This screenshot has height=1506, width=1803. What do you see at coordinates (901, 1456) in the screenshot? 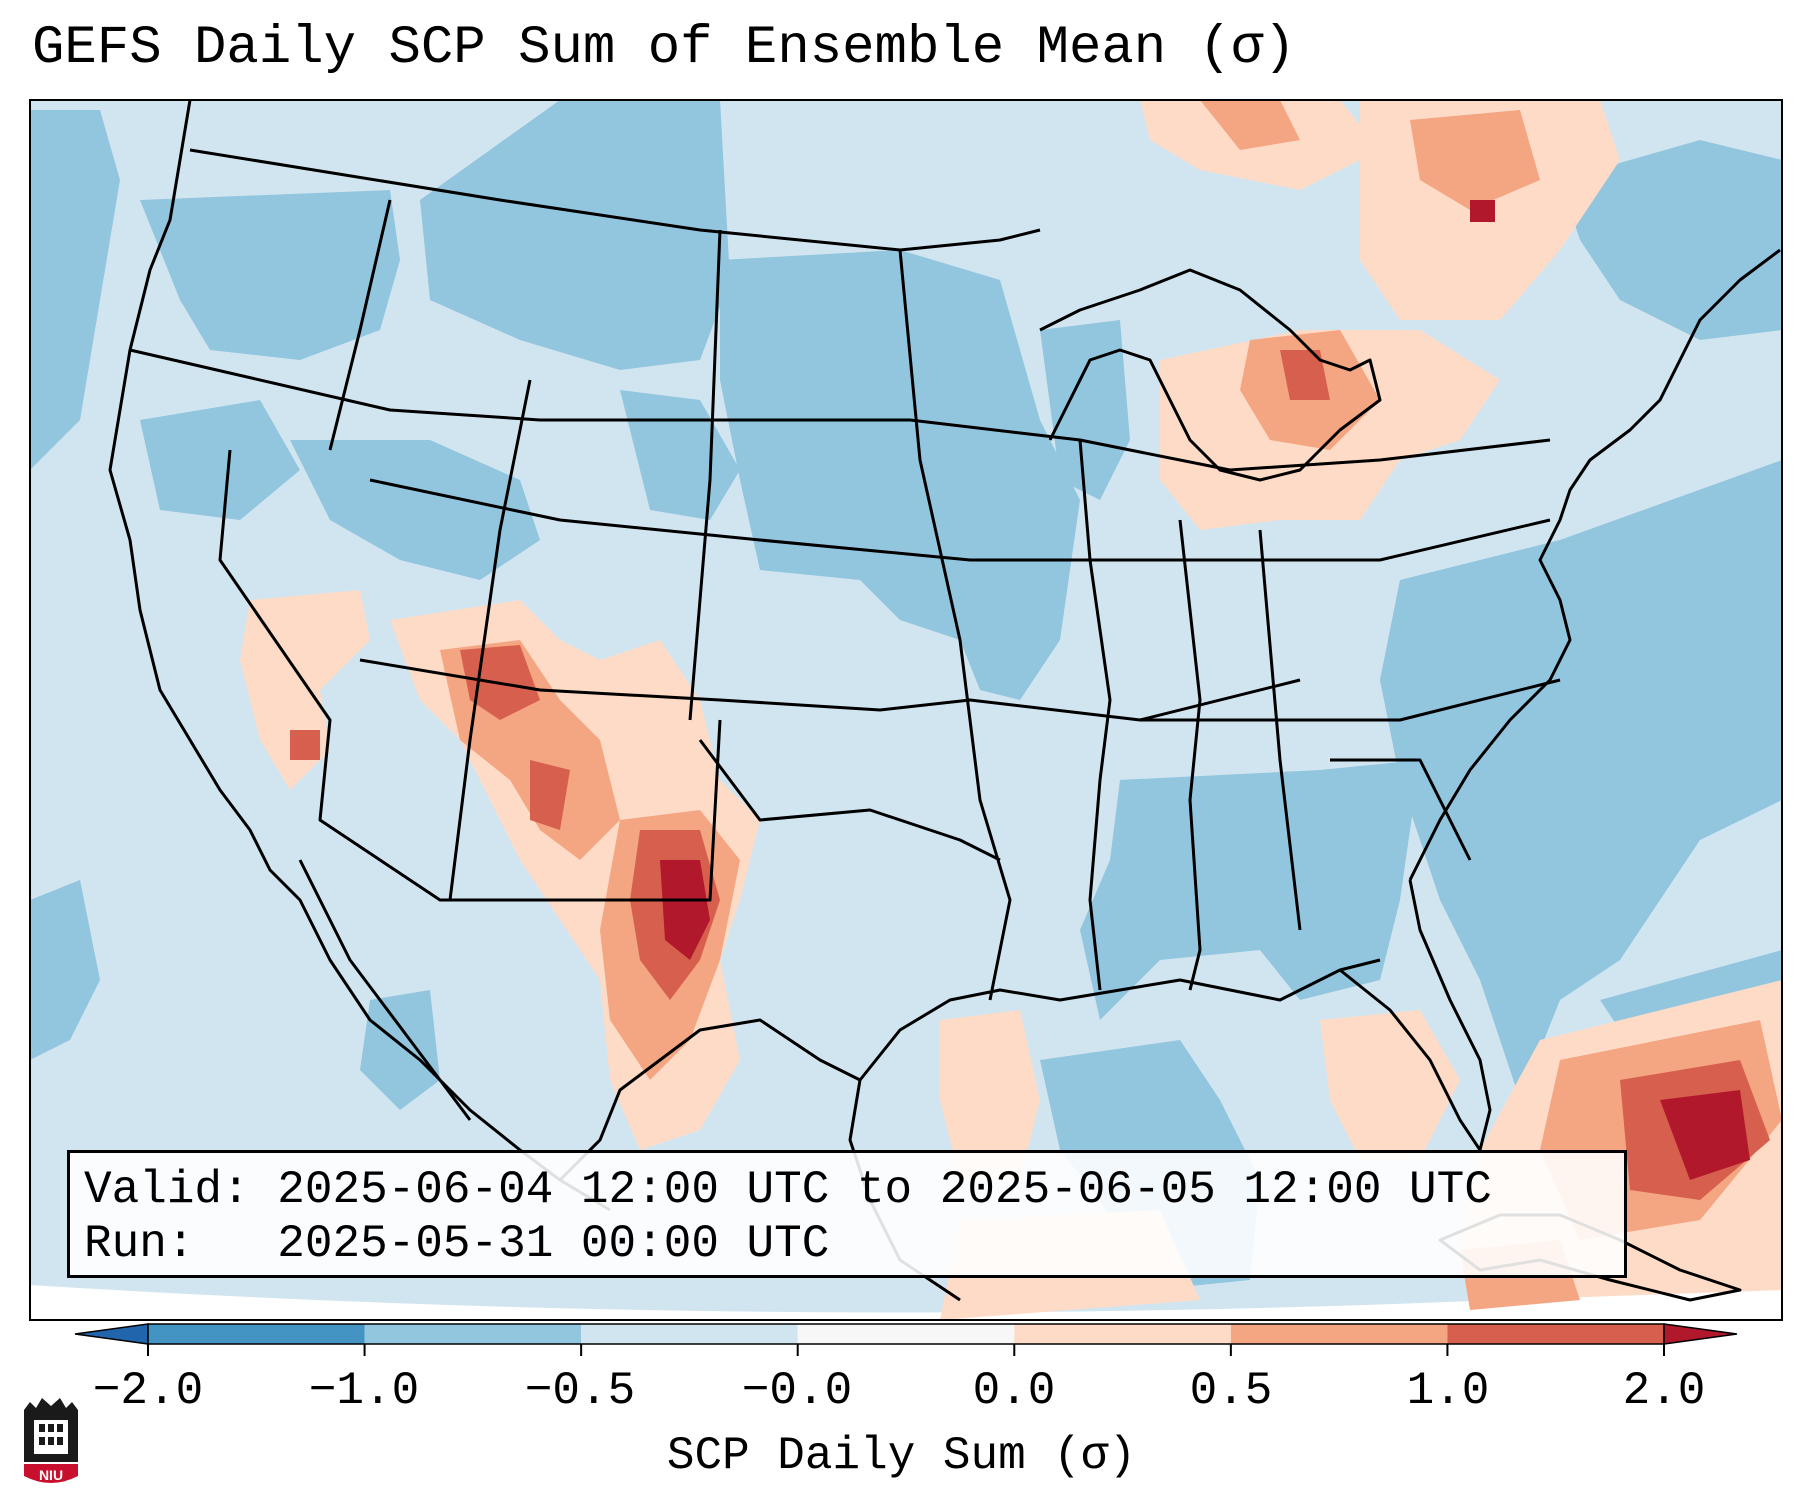
I see `colorbar-label: SCP Daily Sum (σ)` at bounding box center [901, 1456].